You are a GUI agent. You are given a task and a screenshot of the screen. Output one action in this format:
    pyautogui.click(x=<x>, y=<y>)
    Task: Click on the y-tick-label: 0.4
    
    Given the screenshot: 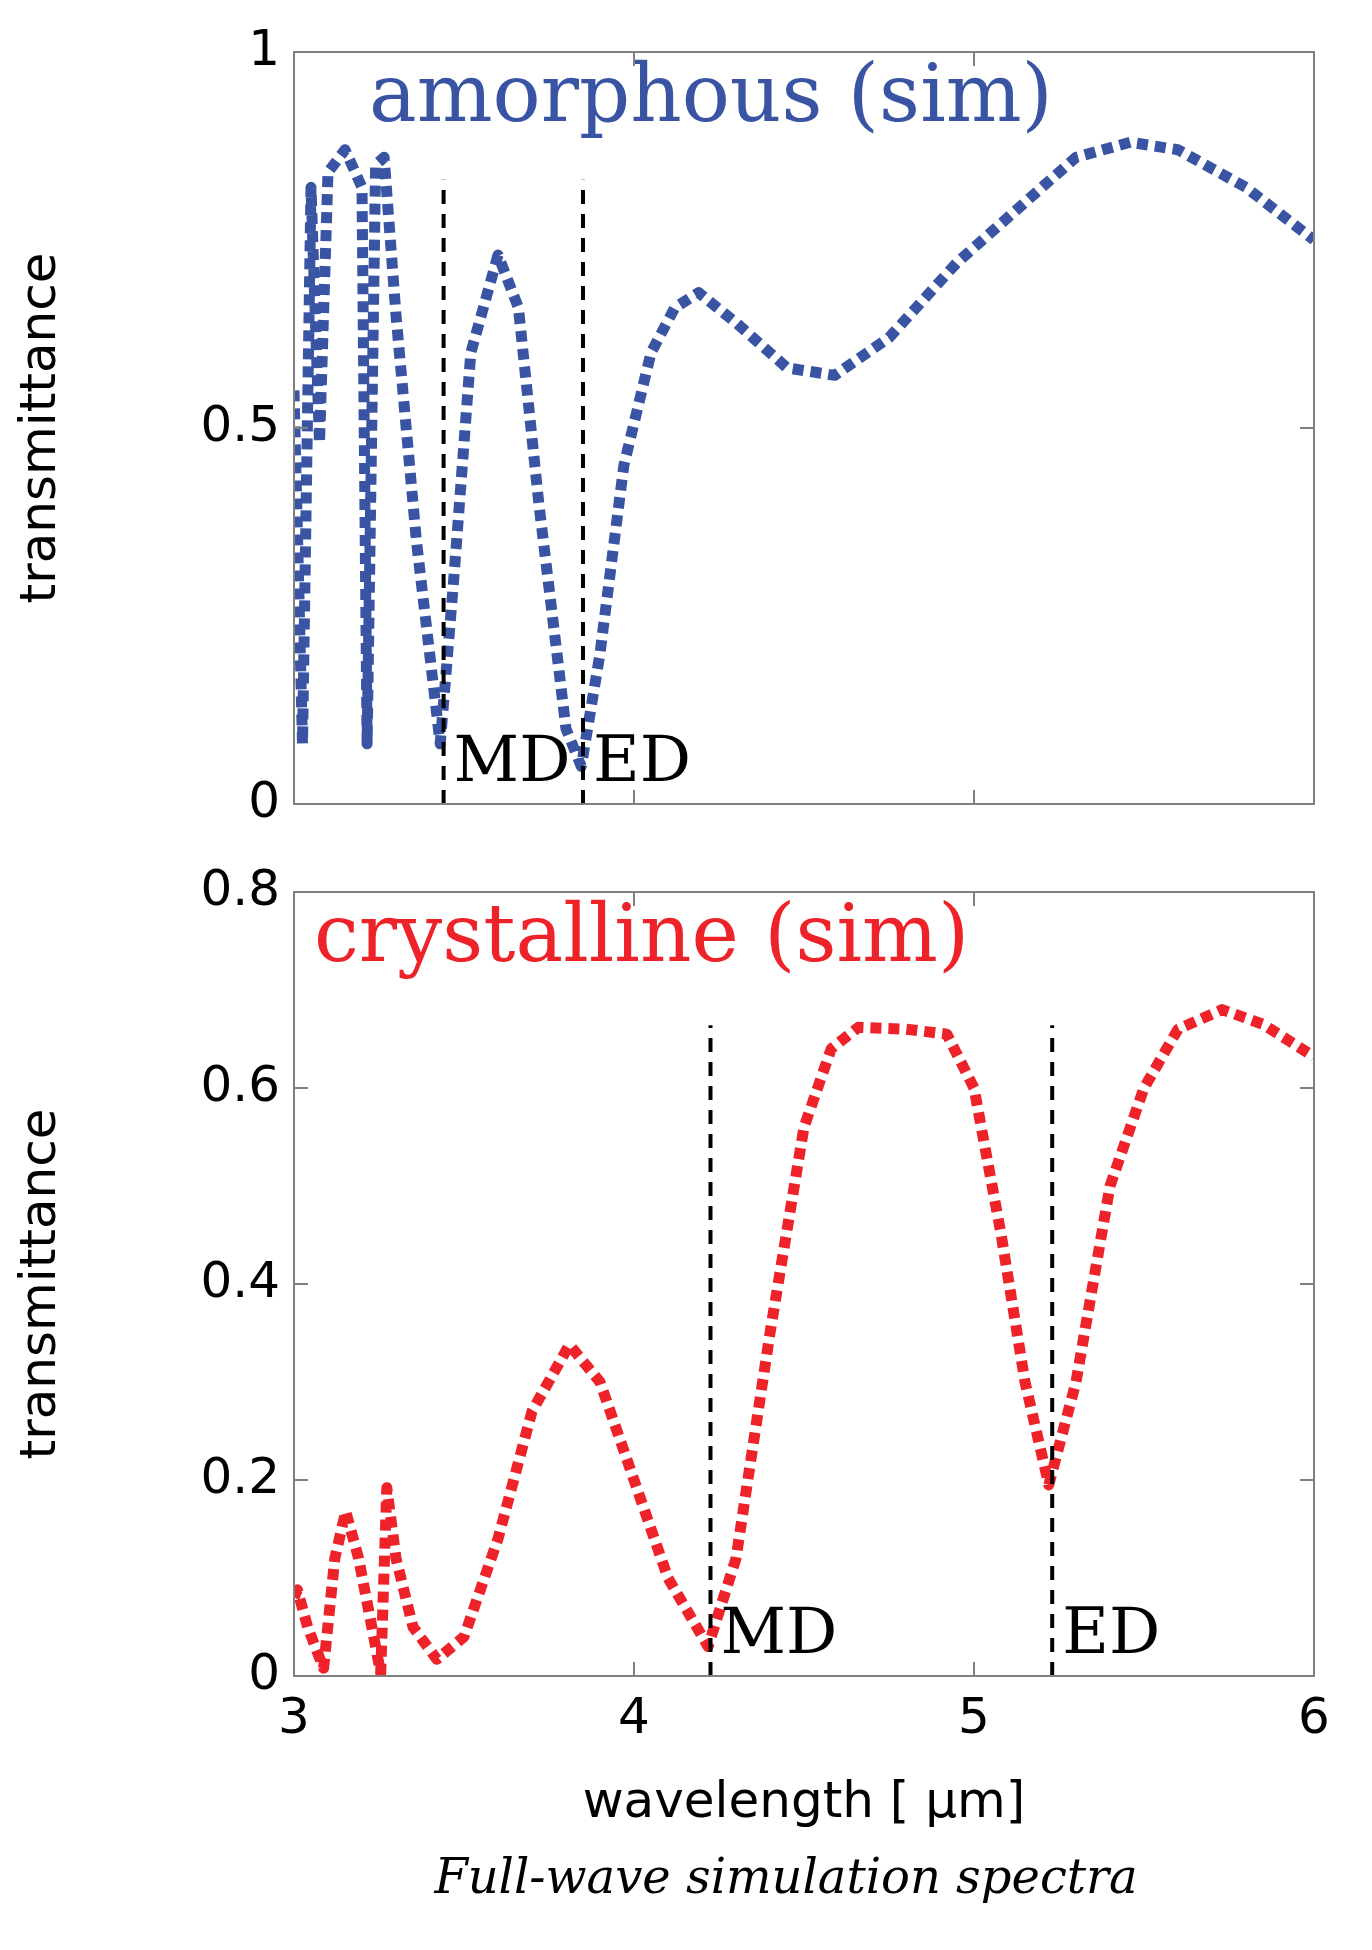 What is the action you would take?
    pyautogui.click(x=240, y=1279)
    